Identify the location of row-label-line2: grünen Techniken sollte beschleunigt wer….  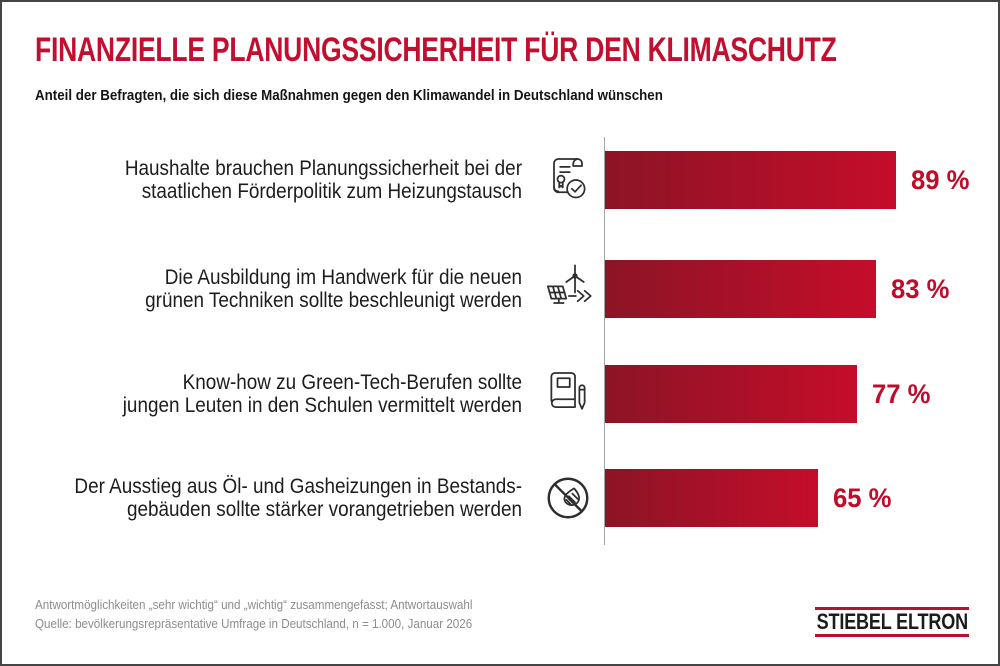
(333, 300).